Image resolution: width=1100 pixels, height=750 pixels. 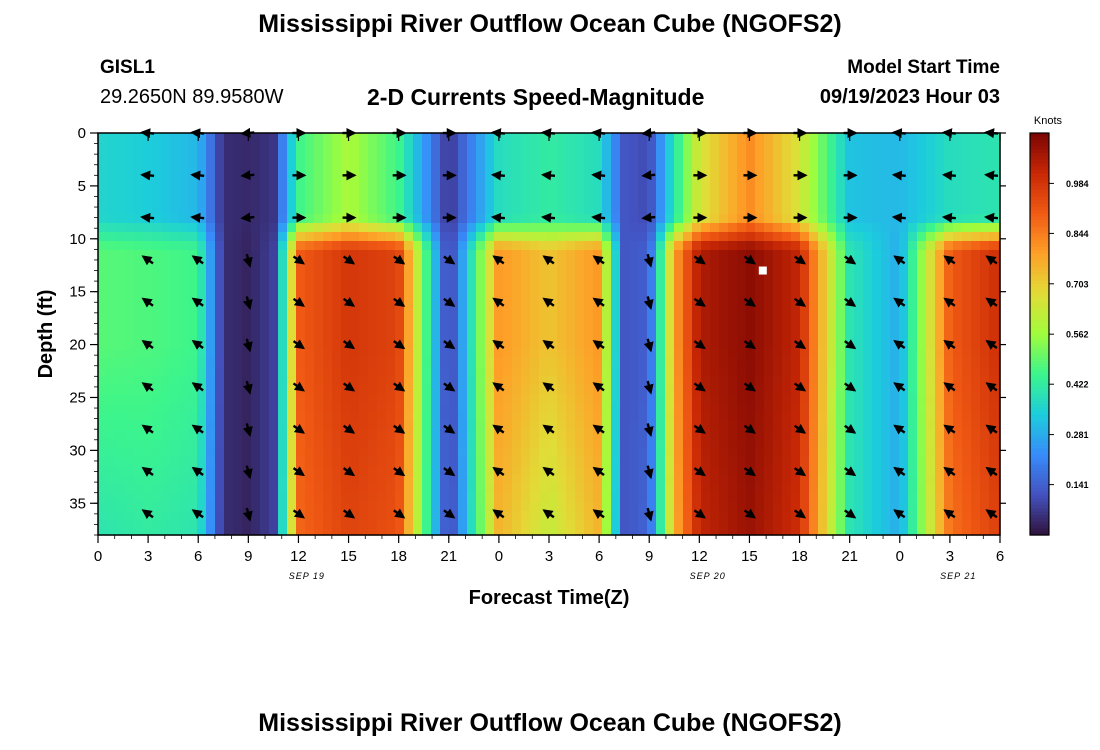 I want to click on current-arrow, so click(x=498, y=344).